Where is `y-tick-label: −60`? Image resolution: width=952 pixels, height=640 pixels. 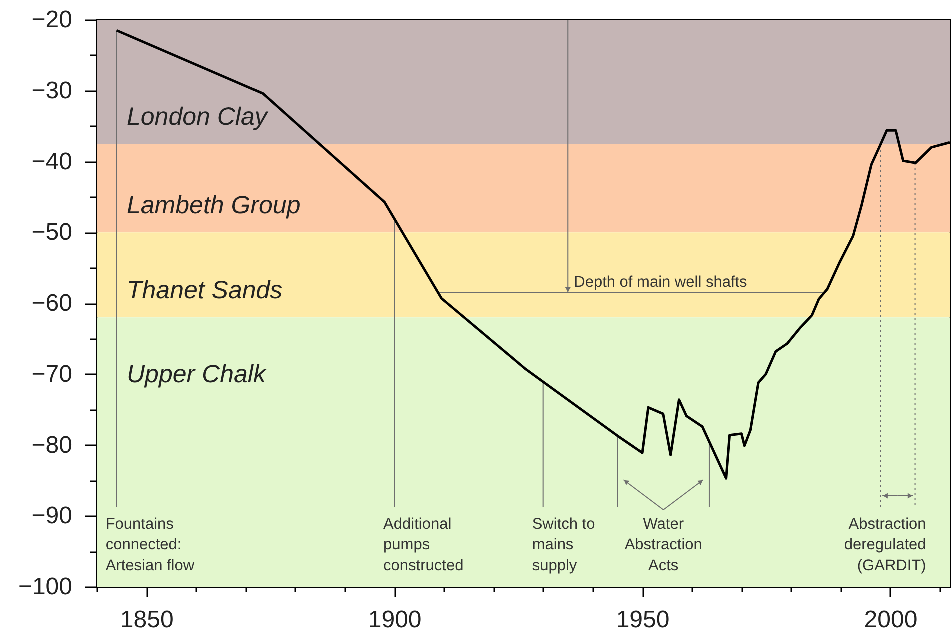
y-tick-label: −60 is located at coordinates (52, 303).